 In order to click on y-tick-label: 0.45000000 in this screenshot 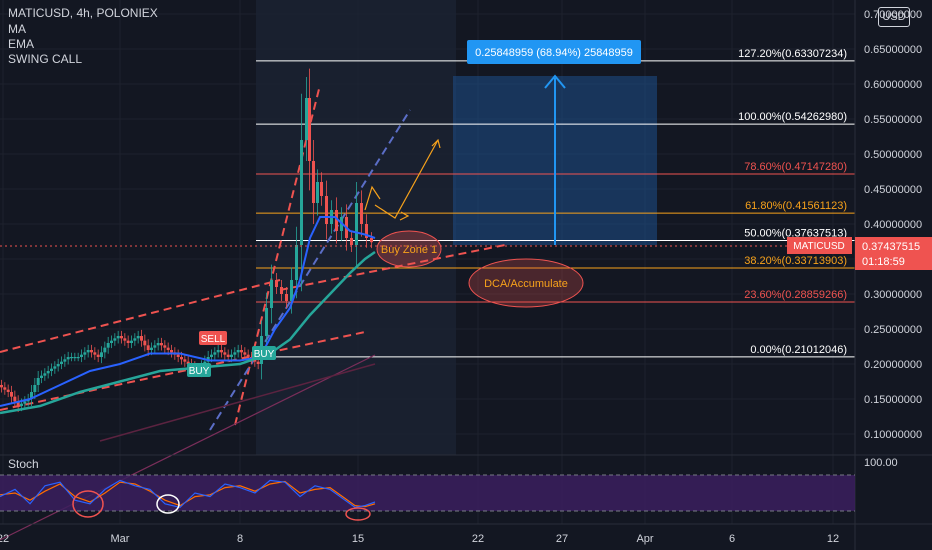, I will do `click(893, 190)`.